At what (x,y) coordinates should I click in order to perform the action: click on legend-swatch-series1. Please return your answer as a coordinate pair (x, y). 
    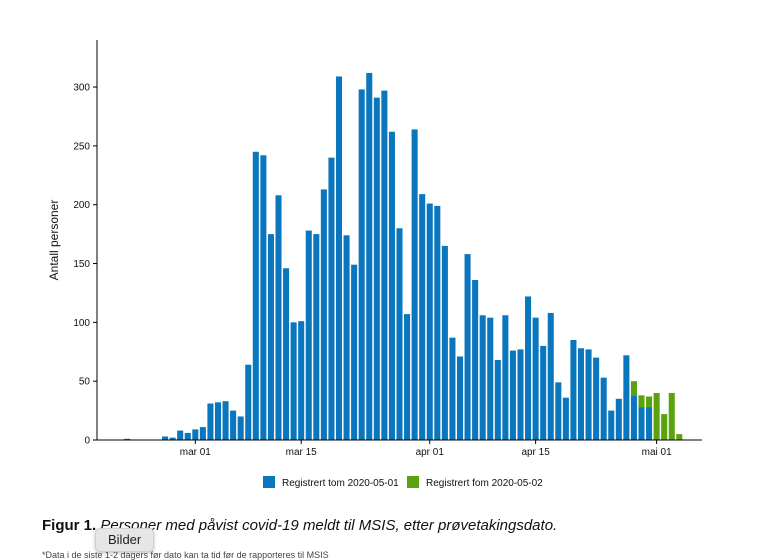
    Looking at the image, I should click on (269, 482).